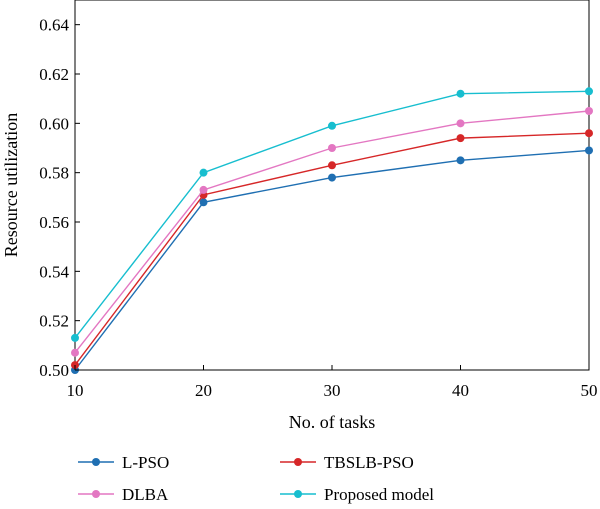 This screenshot has height=509, width=600. I want to click on legend-item: Proposed model, so click(357, 494).